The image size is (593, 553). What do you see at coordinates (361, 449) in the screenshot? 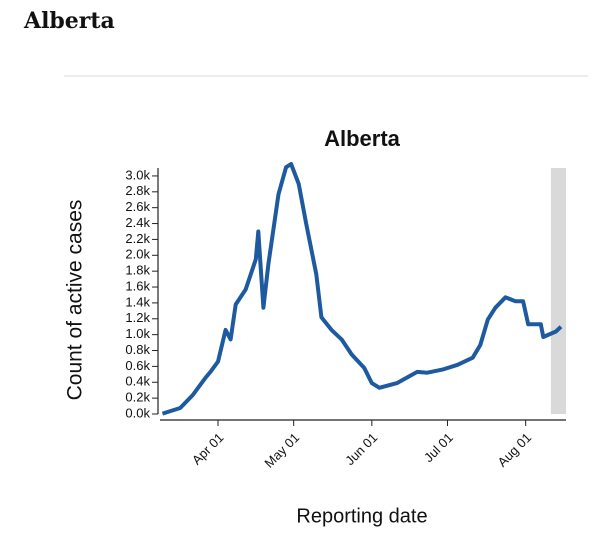
I see `x-tick-label: Jun 01` at bounding box center [361, 449].